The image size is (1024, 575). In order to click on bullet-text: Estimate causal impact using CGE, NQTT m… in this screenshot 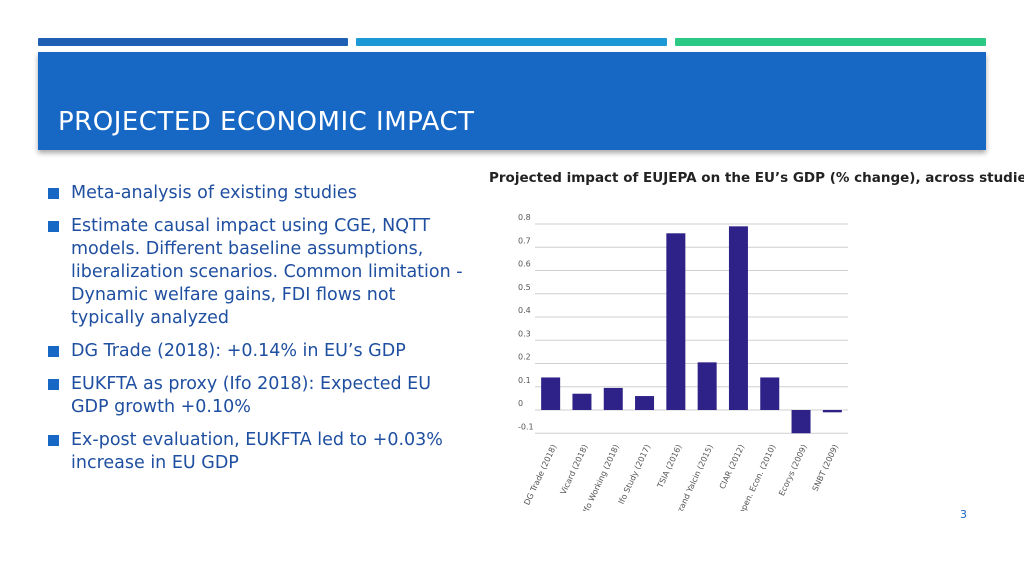, I will do `click(267, 272)`.